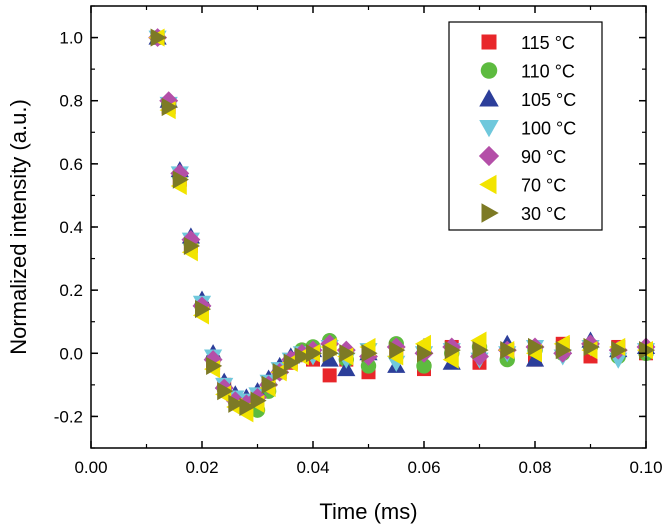 Image resolution: width=667 pixels, height=527 pixels. I want to click on y-tick-label: 0.8, so click(71, 101).